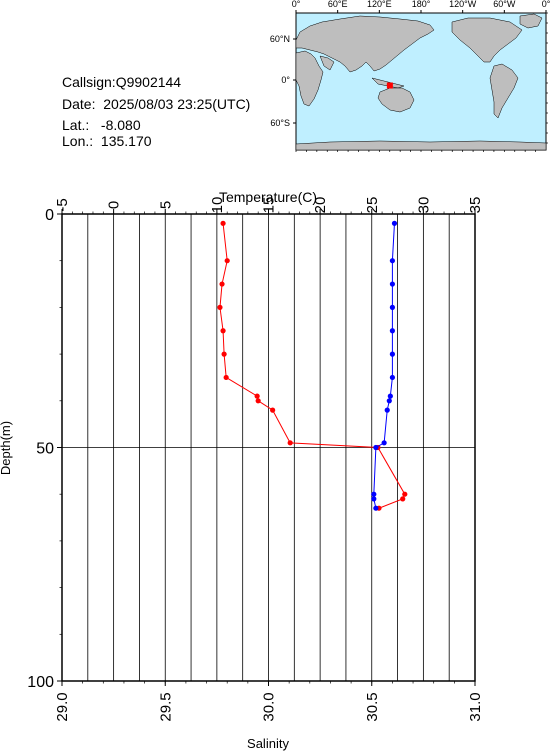  What do you see at coordinates (165, 205) in the screenshot?
I see `temperature-tick-label: 5` at bounding box center [165, 205].